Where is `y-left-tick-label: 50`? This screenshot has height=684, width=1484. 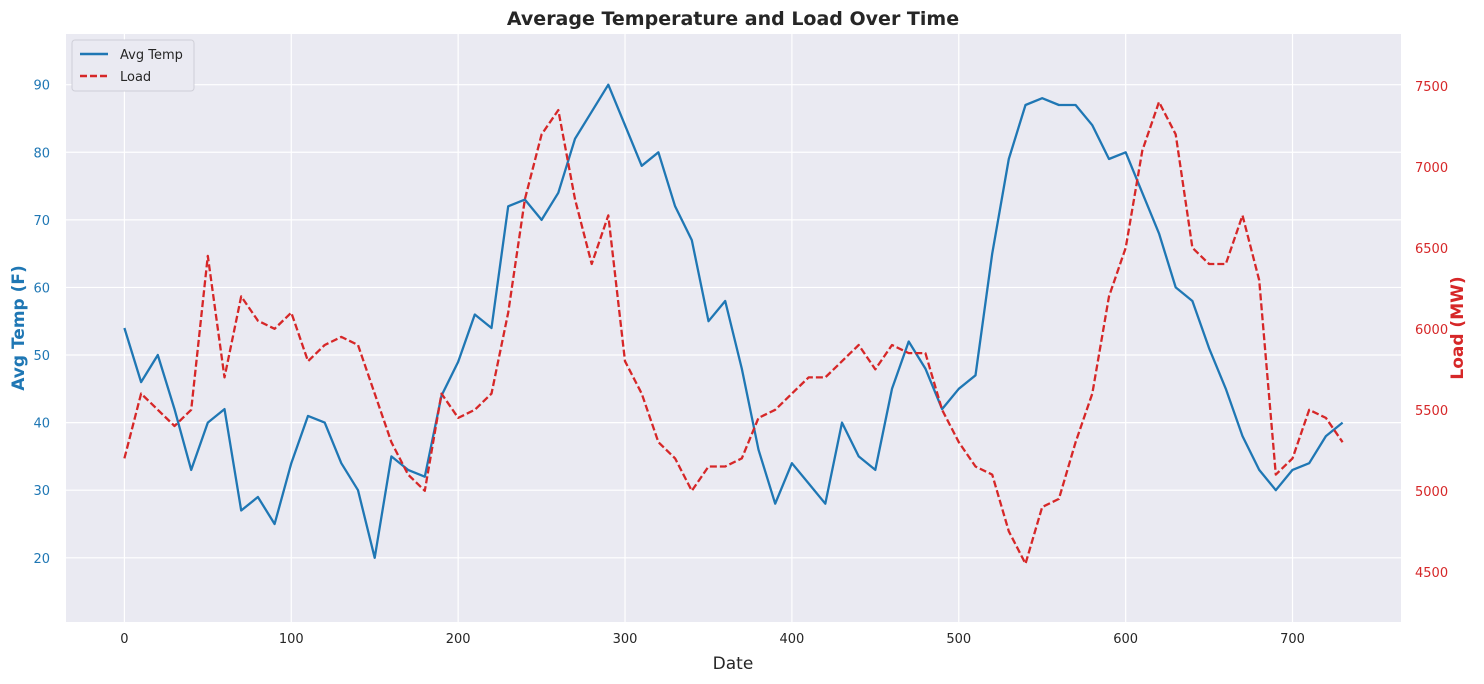 y-left-tick-label: 50 is located at coordinates (41, 356).